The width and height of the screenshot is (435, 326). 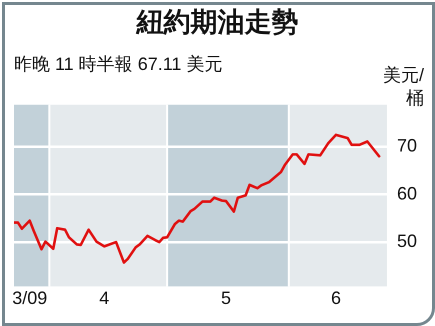 I want to click on y-tick-label: 60, so click(x=407, y=193).